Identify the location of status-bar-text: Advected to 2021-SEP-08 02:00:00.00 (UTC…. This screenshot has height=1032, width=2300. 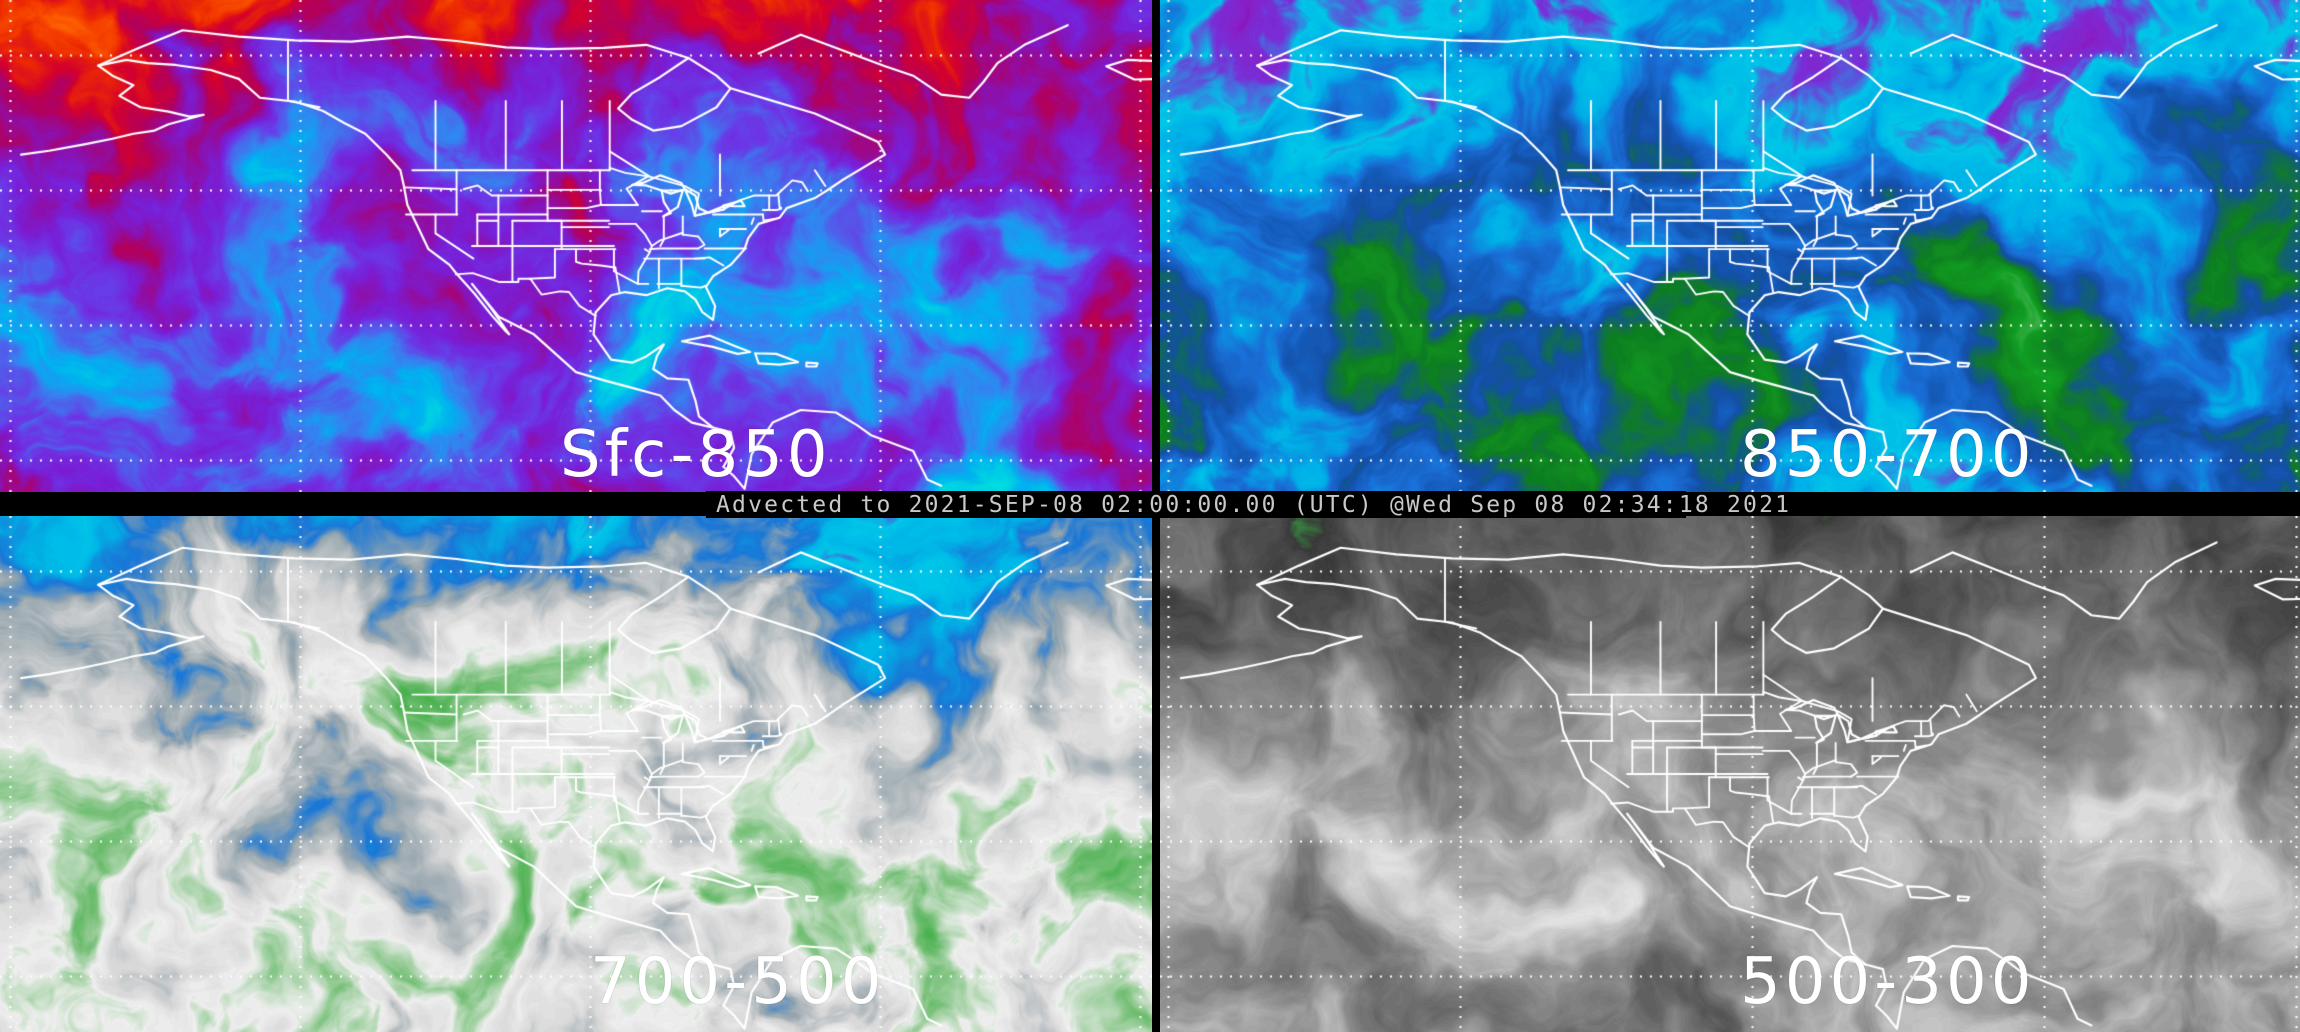
(1254, 504).